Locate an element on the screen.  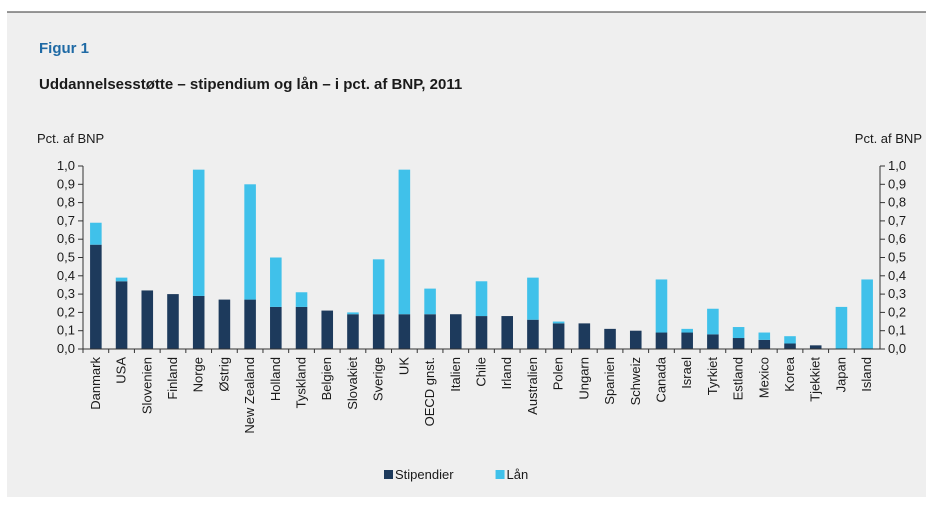
x-tick-label: Israel is located at coordinates (686, 373).